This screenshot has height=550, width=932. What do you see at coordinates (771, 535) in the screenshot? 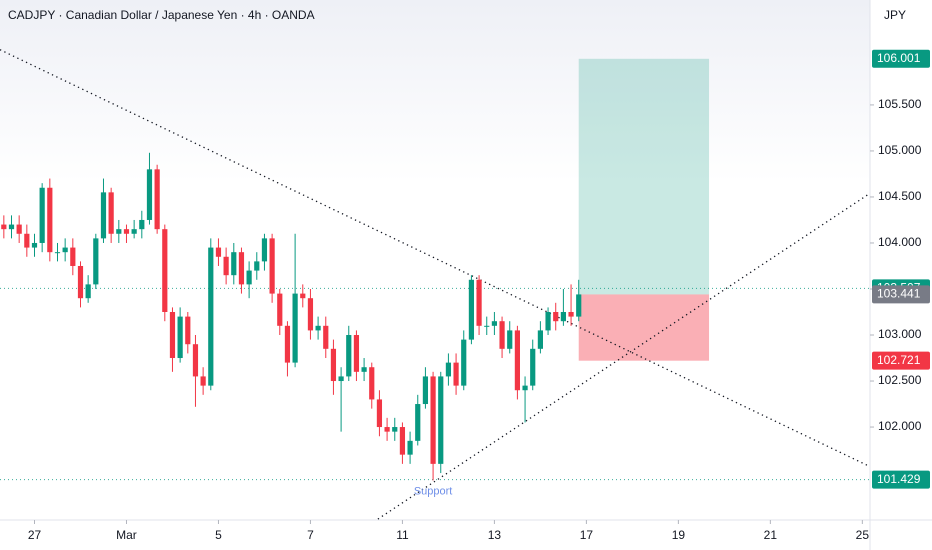
I see `x-tick-label: 21` at bounding box center [771, 535].